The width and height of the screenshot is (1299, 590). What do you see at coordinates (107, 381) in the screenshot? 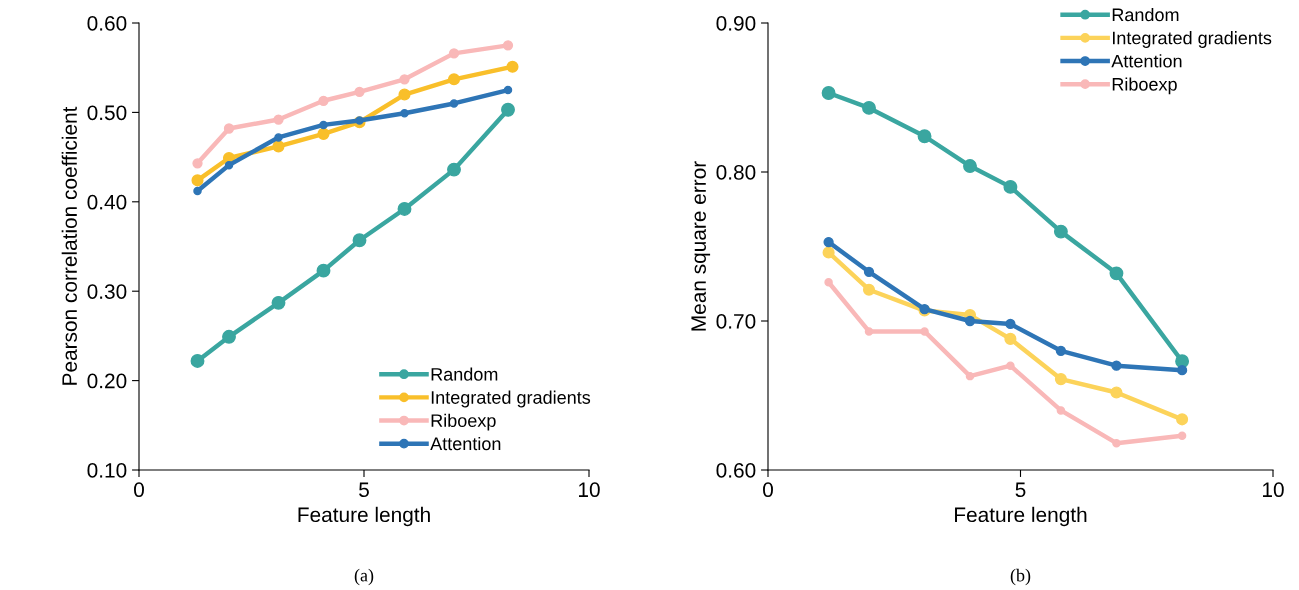
I see `y-tick-label: 0.20` at bounding box center [107, 381].